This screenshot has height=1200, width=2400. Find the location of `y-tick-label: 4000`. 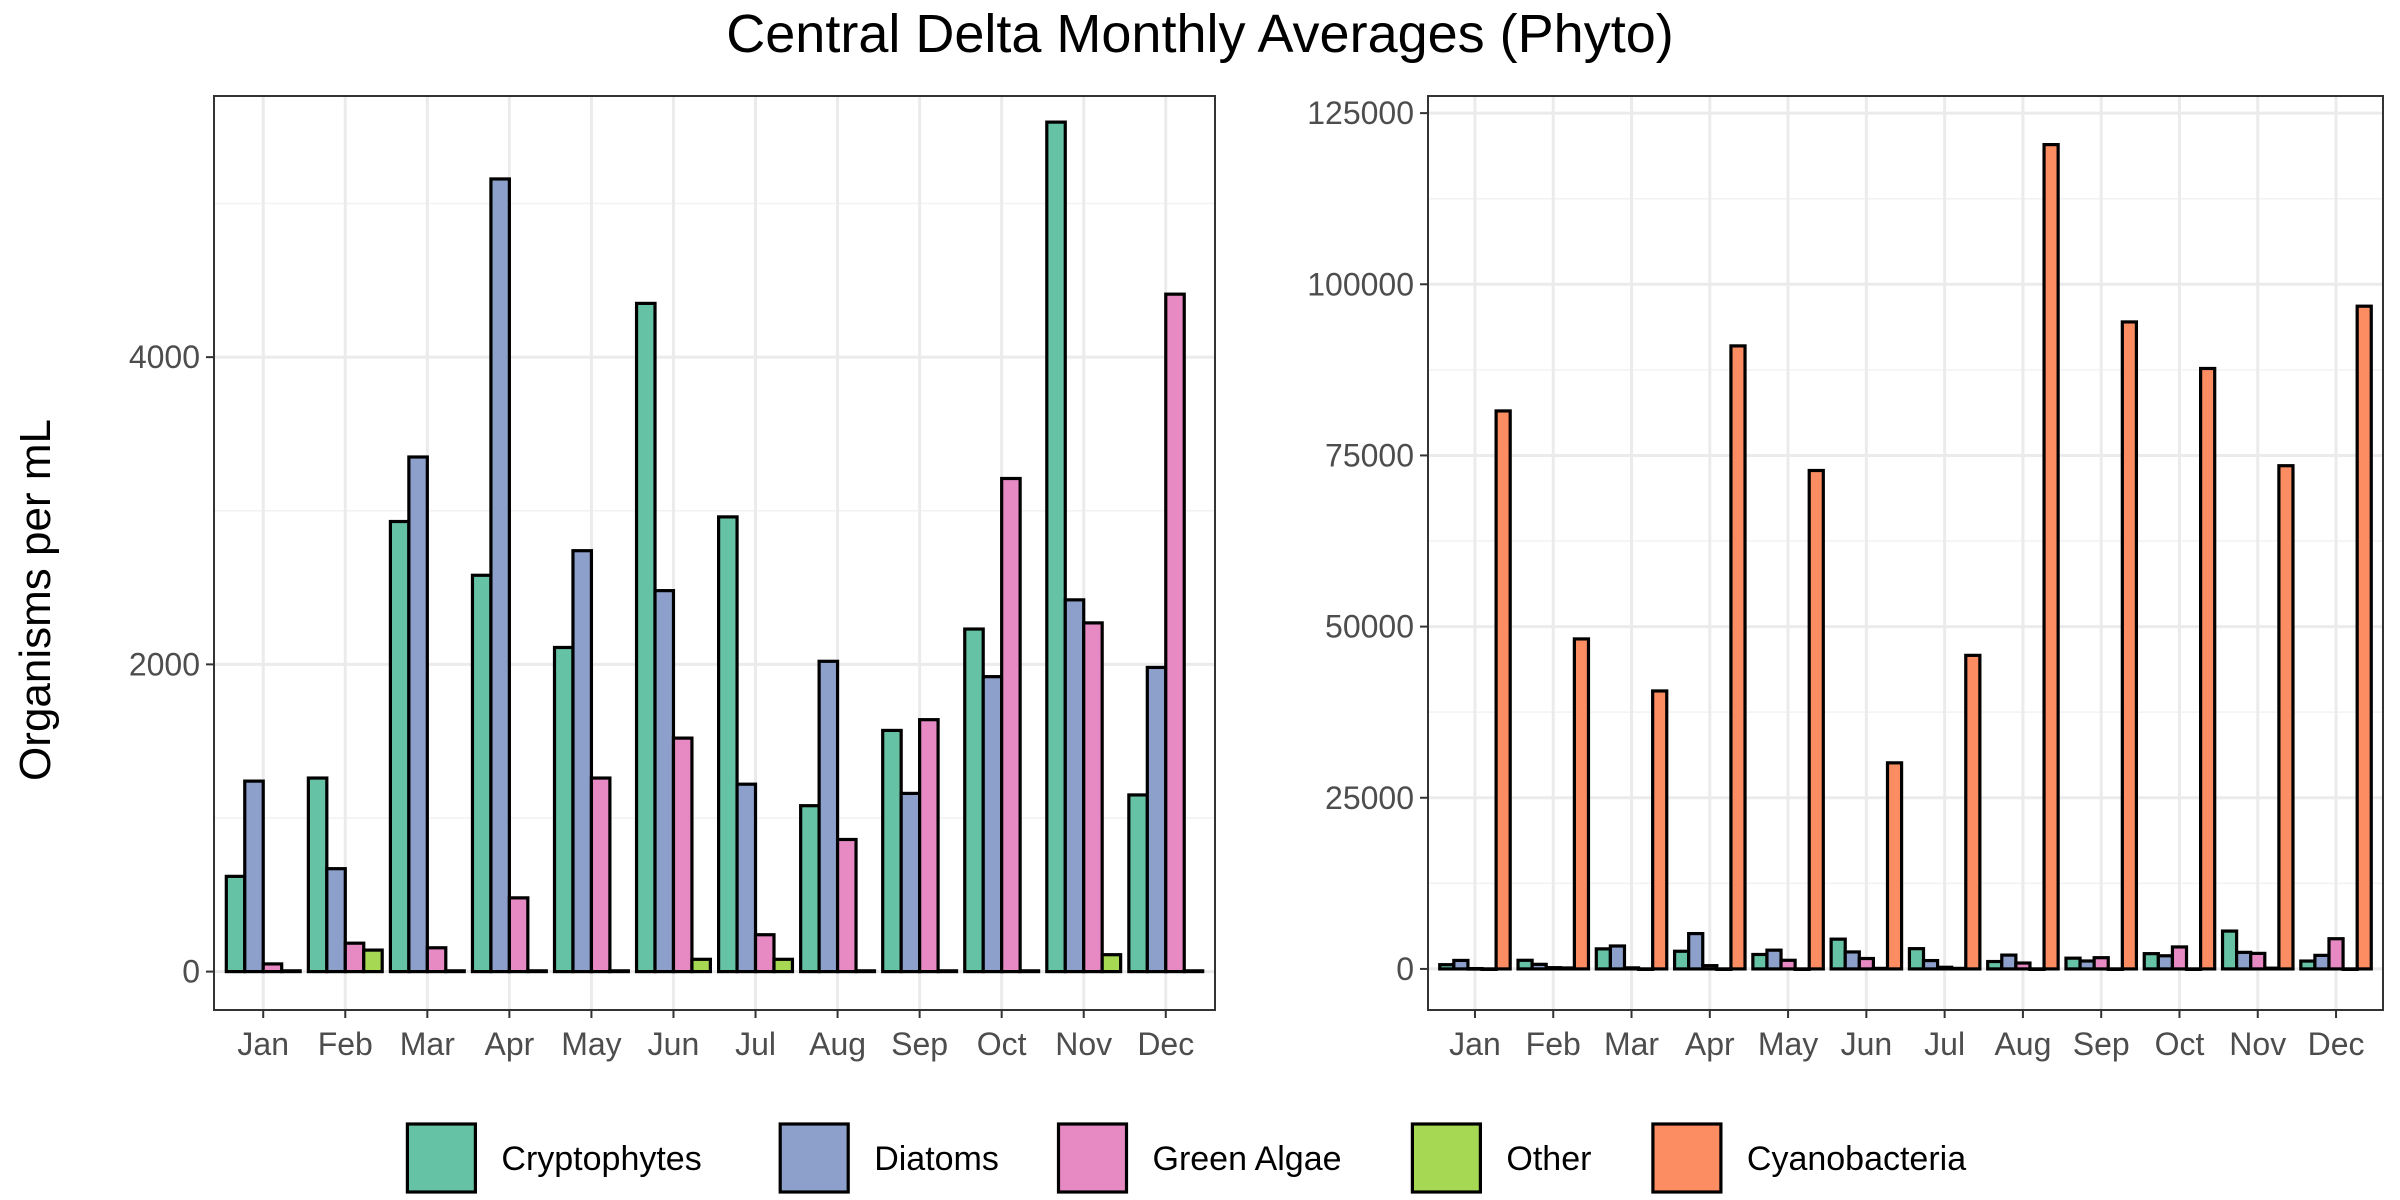

y-tick-label: 4000 is located at coordinates (164, 357).